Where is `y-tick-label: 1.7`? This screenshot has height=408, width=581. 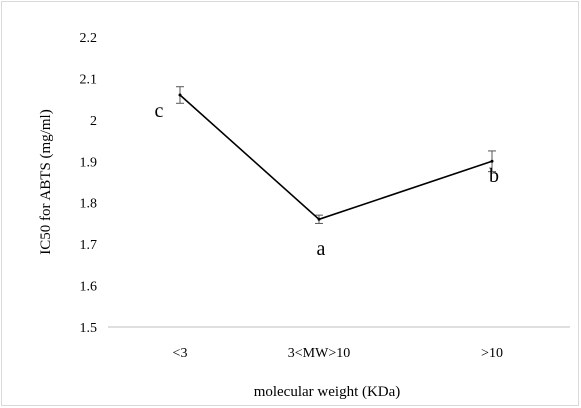 y-tick-label: 1.7 is located at coordinates (89, 245).